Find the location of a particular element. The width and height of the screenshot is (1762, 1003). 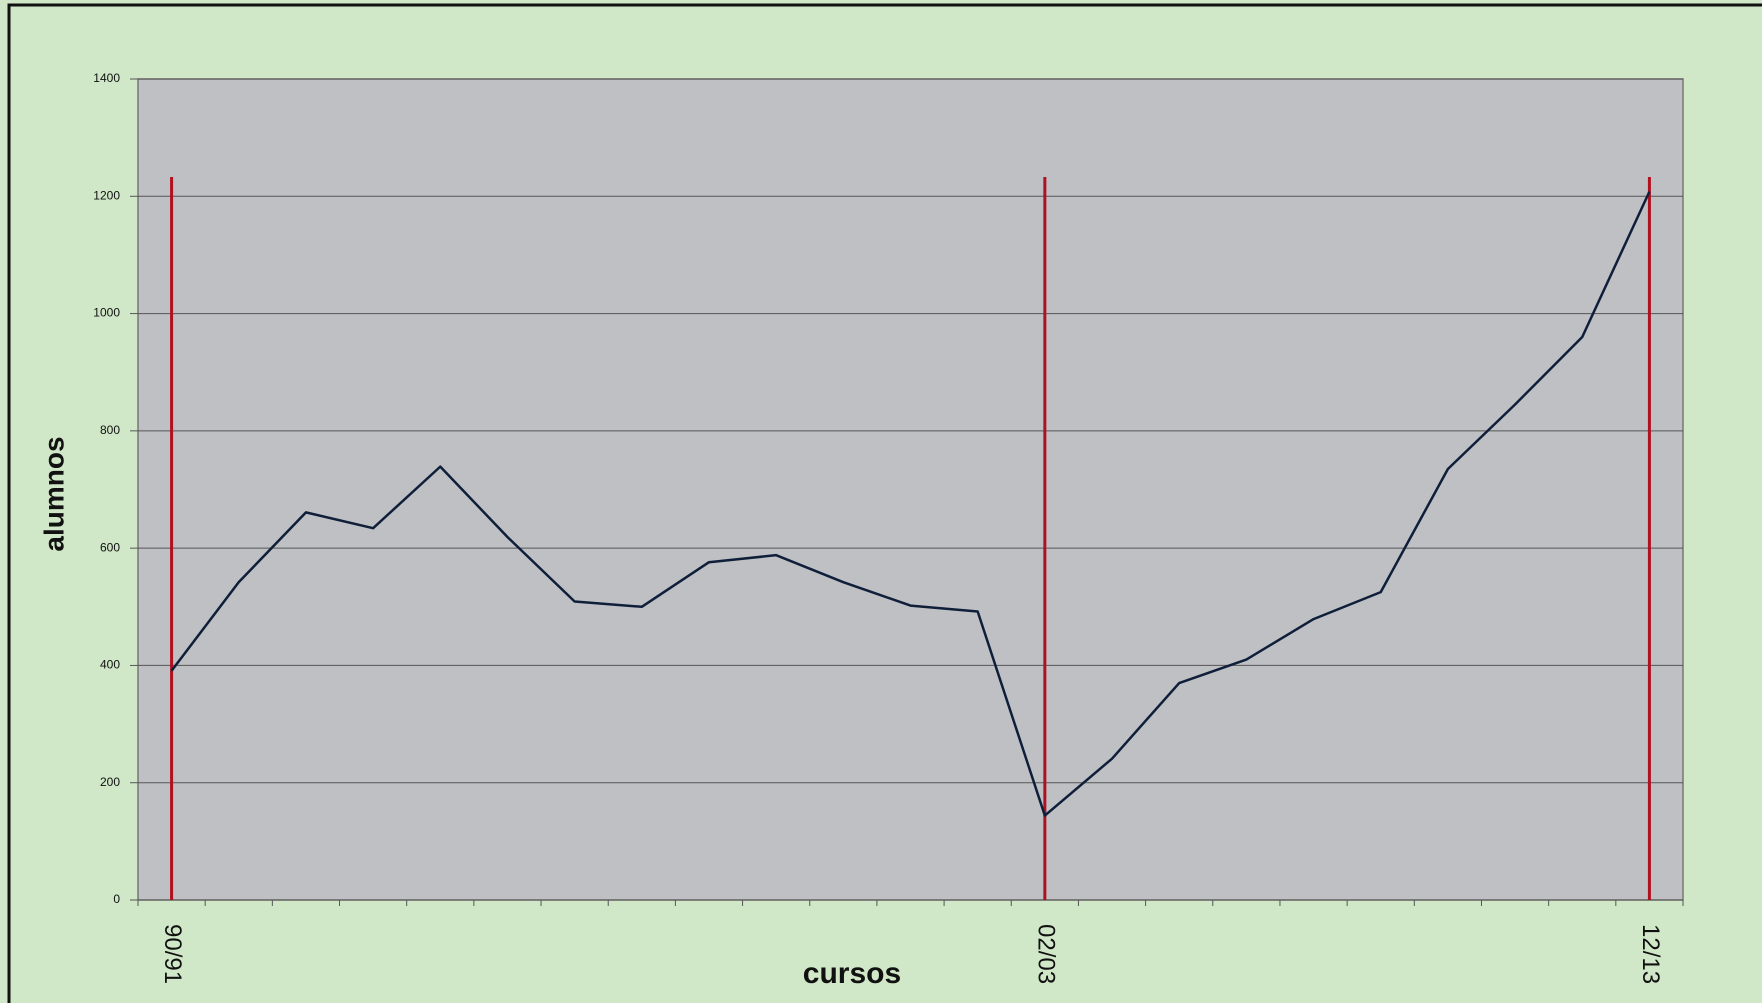

y-tick-label: 200 is located at coordinates (110, 782).